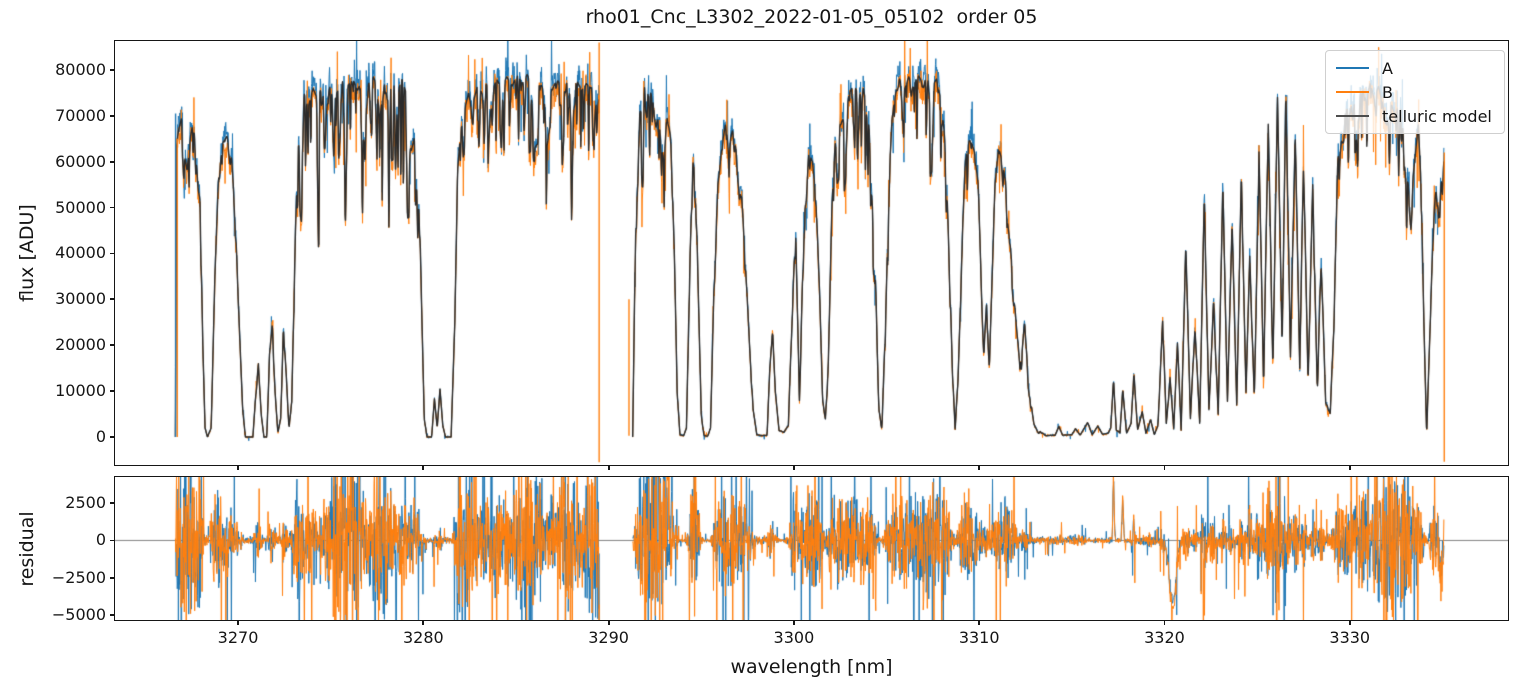 This screenshot has height=696, width=1523. I want to click on y-tick-label: 60000, so click(80, 161).